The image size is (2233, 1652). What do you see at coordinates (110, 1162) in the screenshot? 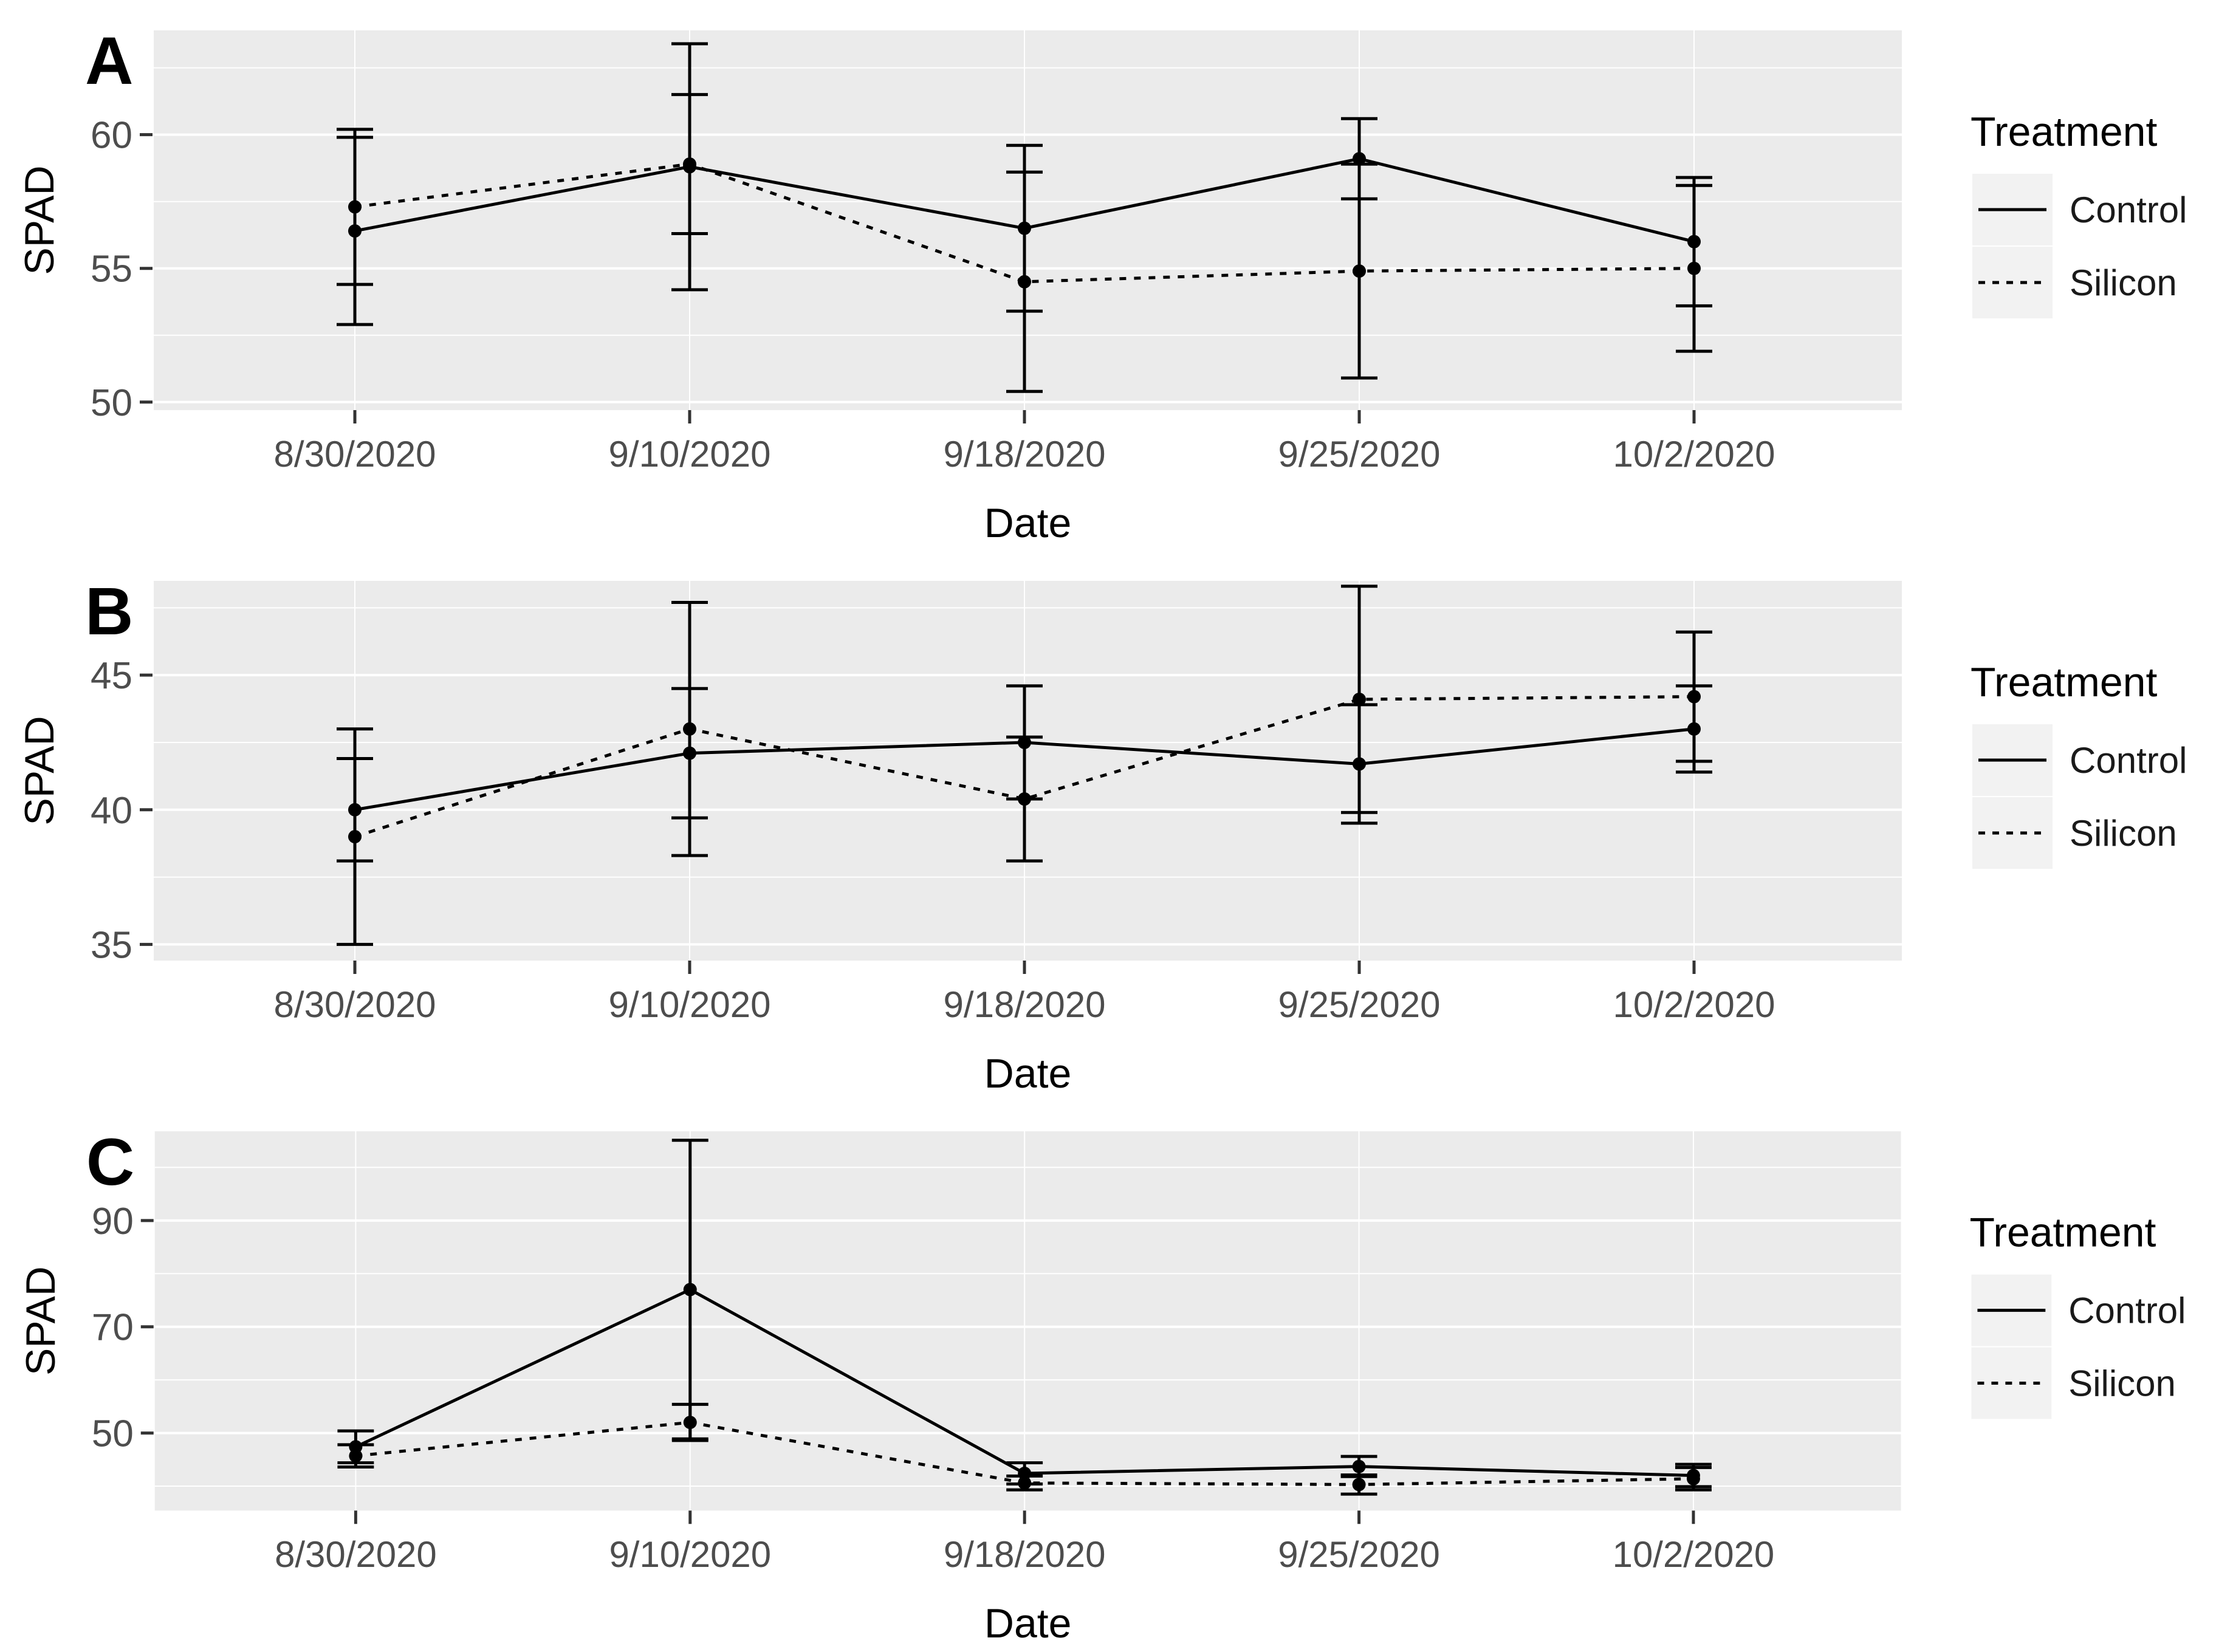
I see `panel-letter: C` at bounding box center [110, 1162].